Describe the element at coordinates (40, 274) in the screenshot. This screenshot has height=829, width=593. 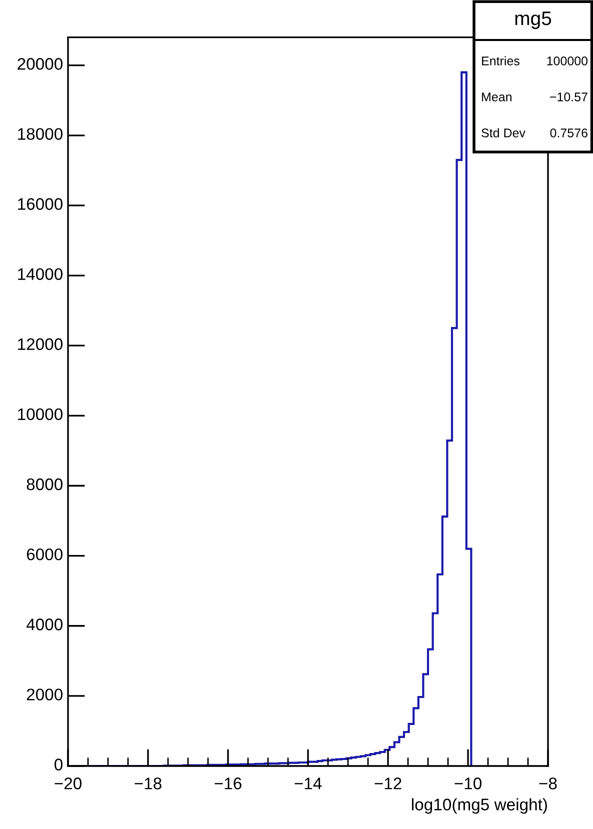
I see `y-tick-label: 14000` at that location.